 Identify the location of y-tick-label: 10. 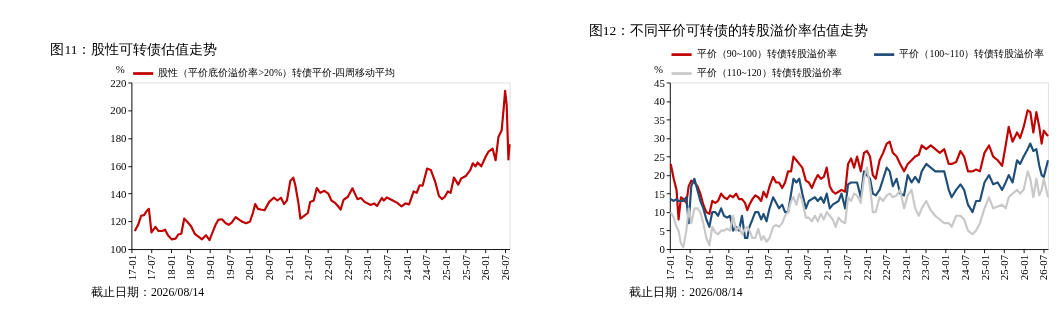
(659, 212).